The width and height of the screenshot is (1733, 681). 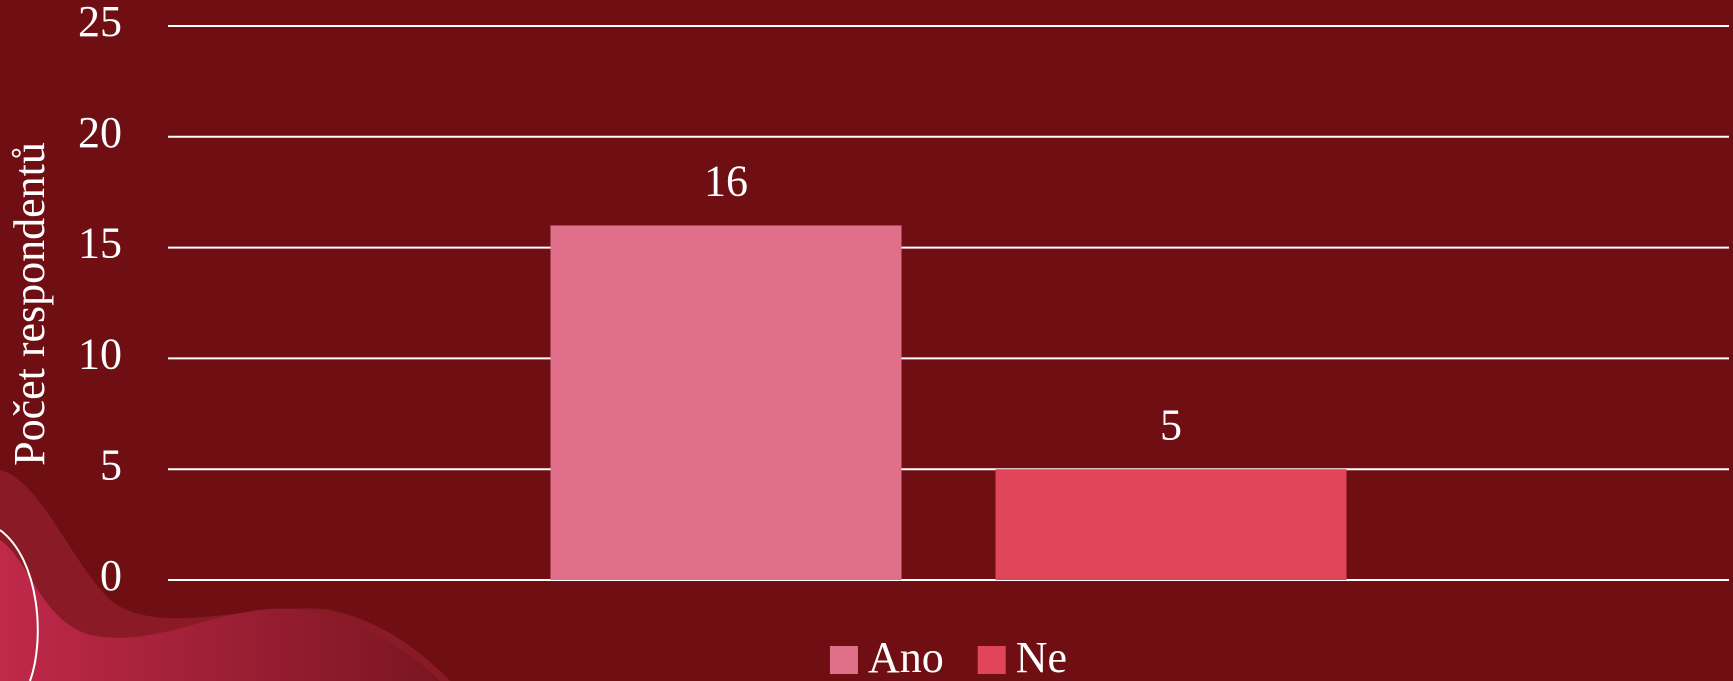 I want to click on legend-label: Ano, so click(x=906, y=657).